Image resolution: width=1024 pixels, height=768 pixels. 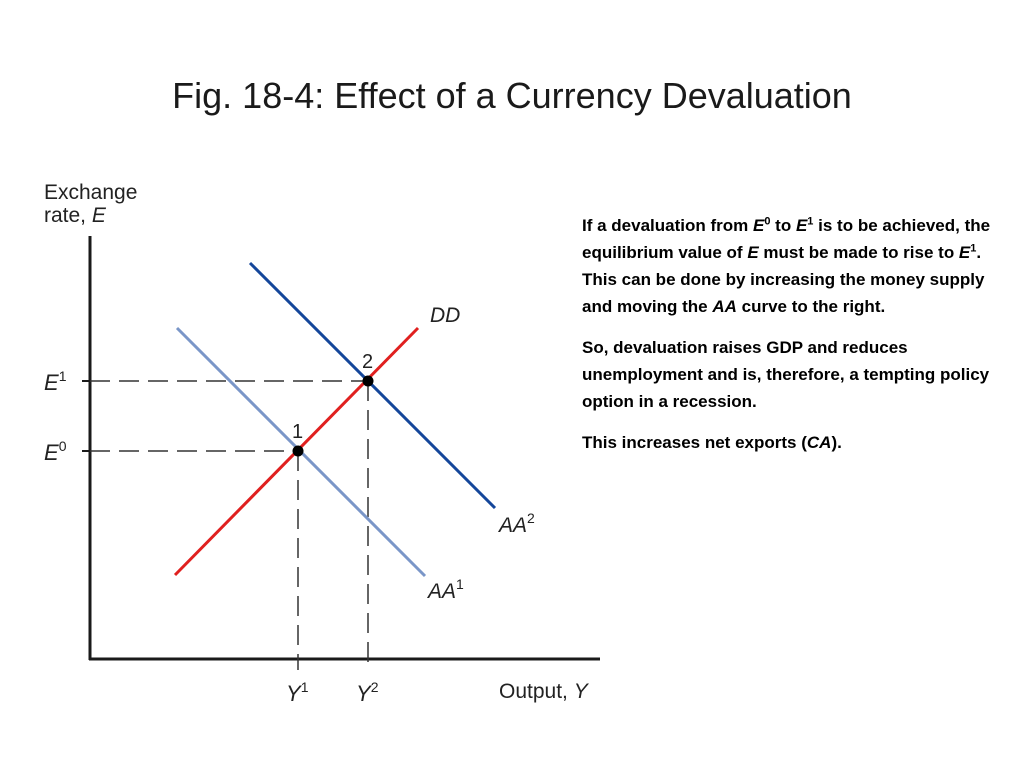 What do you see at coordinates (445, 589) in the screenshot?
I see `aa1-label: AA1` at bounding box center [445, 589].